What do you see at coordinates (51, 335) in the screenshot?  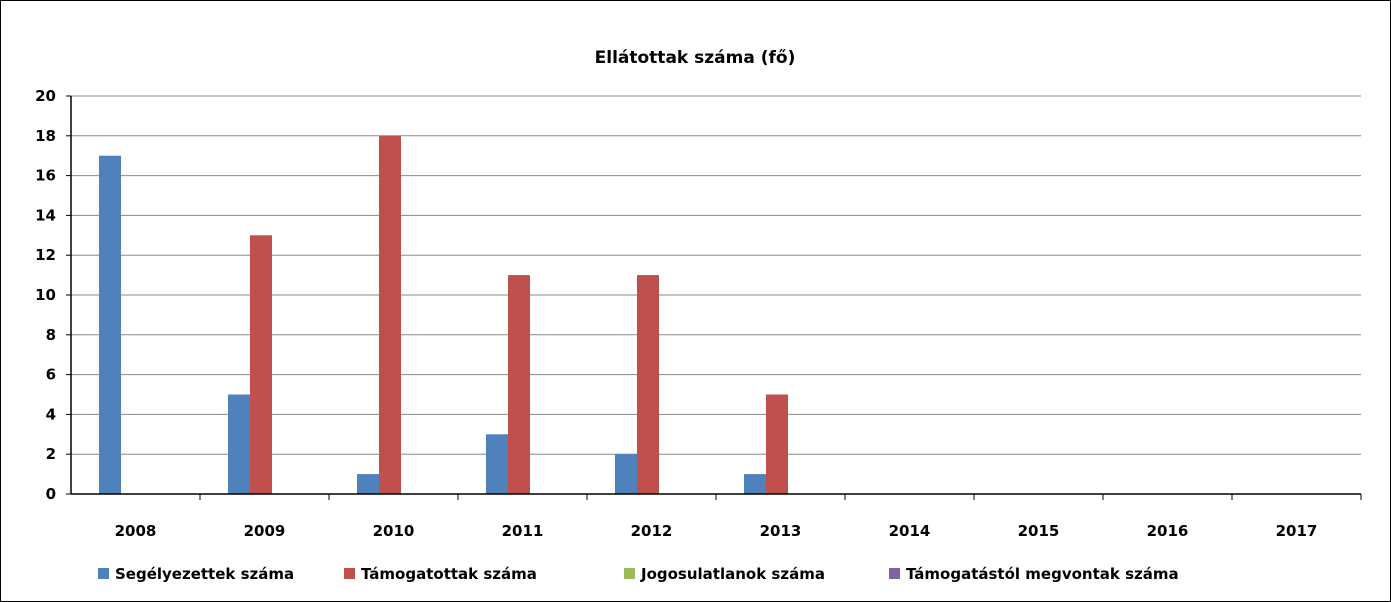 I see `y-tick-label: 8` at bounding box center [51, 335].